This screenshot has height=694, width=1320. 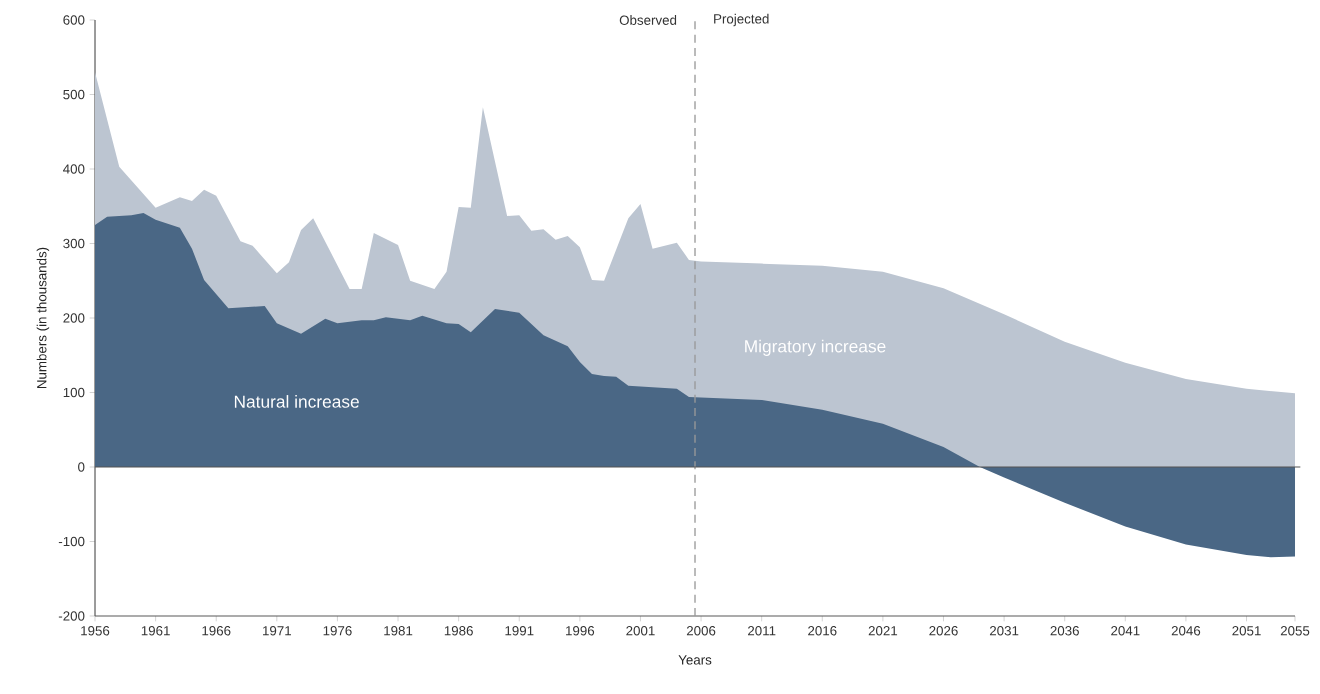 I want to click on y-tick-label: 100, so click(x=74, y=392).